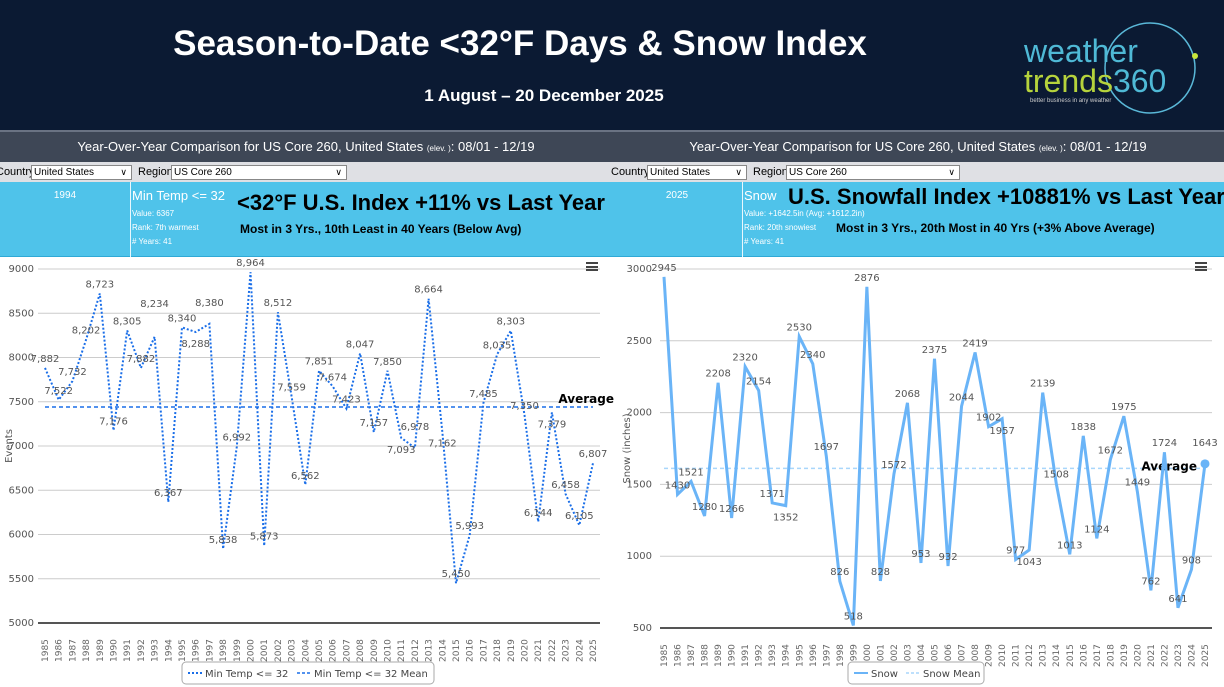  I want to click on headline: U.S. Snowfall Index +10881% vs Last Year, so click(1006, 196).